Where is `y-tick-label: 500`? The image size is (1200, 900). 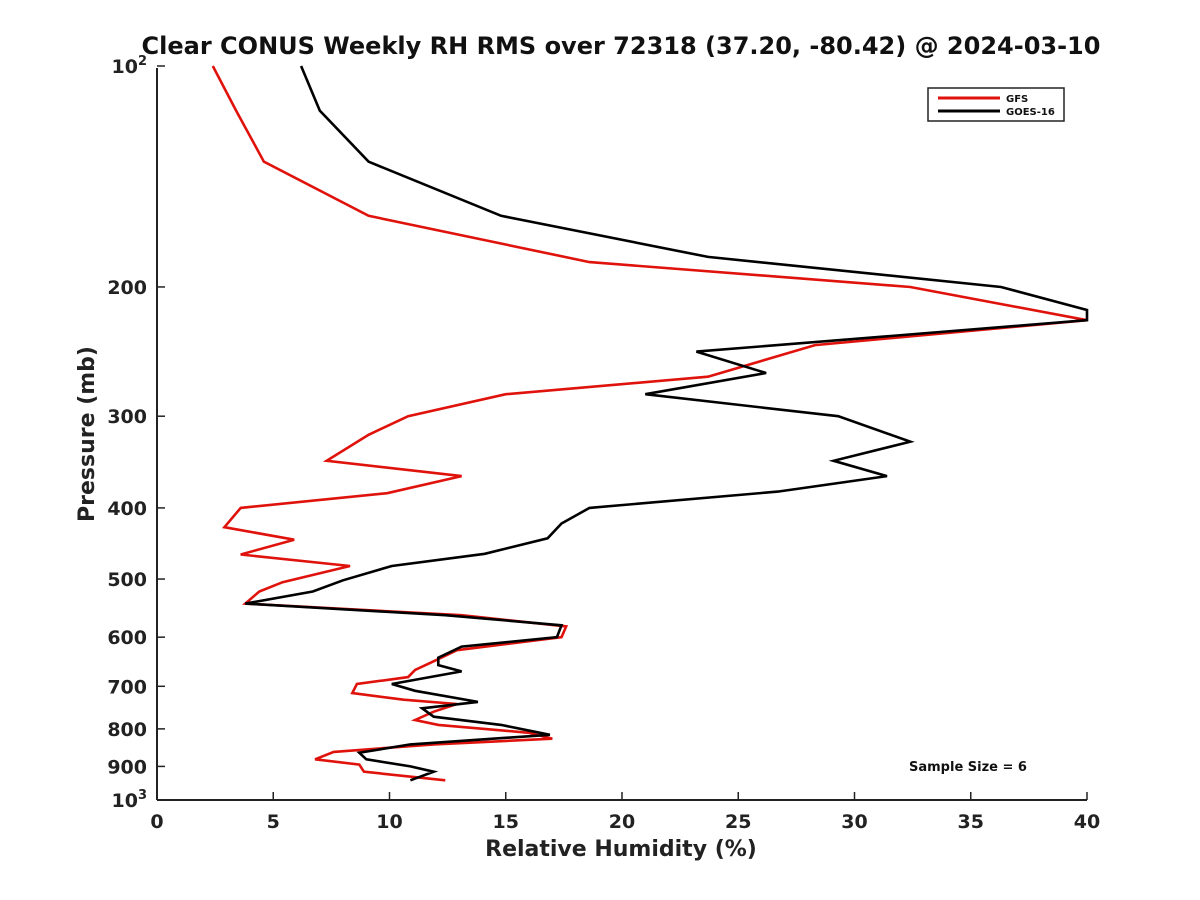 y-tick-label: 500 is located at coordinates (127, 580).